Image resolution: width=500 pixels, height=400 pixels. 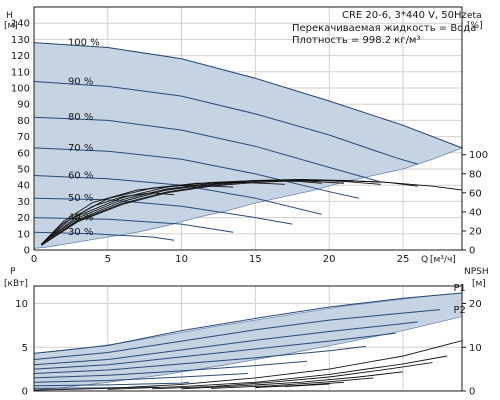 I want to click on top-y-tick-label: 20, so click(x=23, y=218).